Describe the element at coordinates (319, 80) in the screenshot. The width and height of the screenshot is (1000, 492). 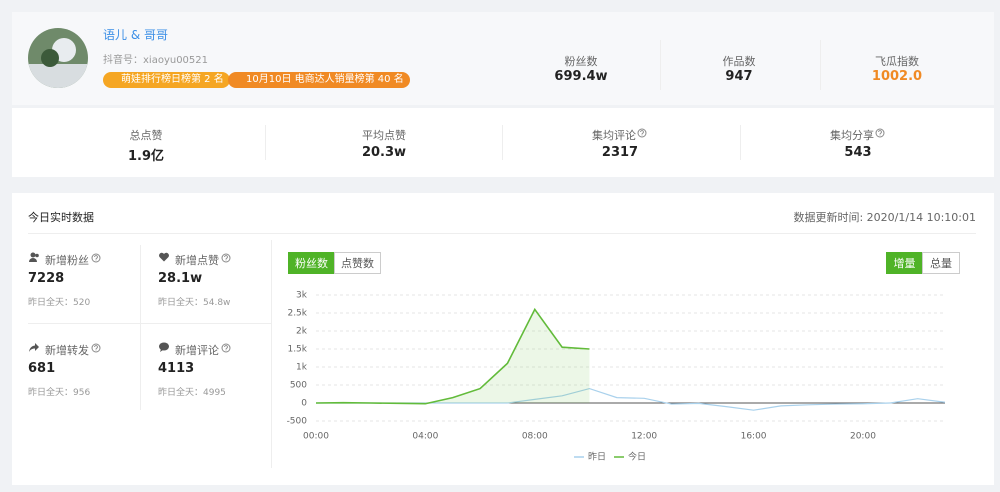
I see `rank-badge: 10月10日 电商达人销量榜第 40 名` at that location.